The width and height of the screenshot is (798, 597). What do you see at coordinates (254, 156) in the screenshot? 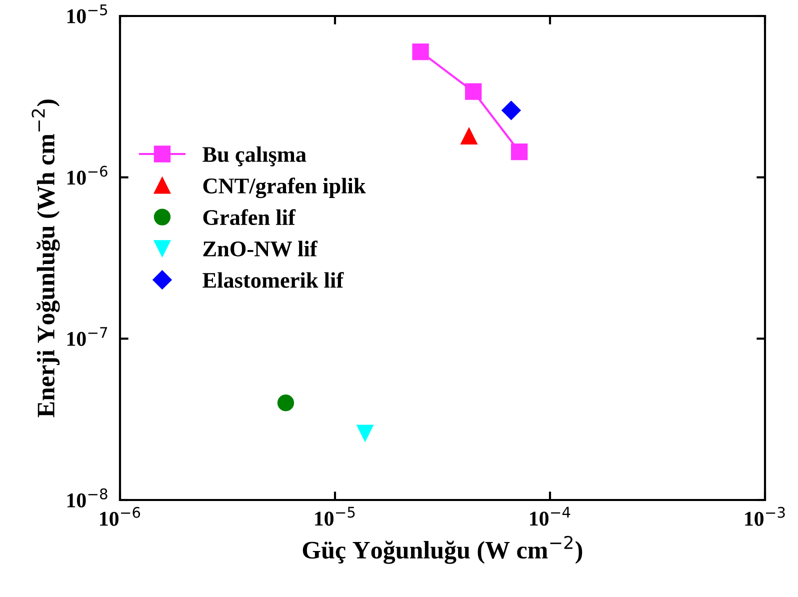
I see `legend-label: Bu çalışma` at bounding box center [254, 156].